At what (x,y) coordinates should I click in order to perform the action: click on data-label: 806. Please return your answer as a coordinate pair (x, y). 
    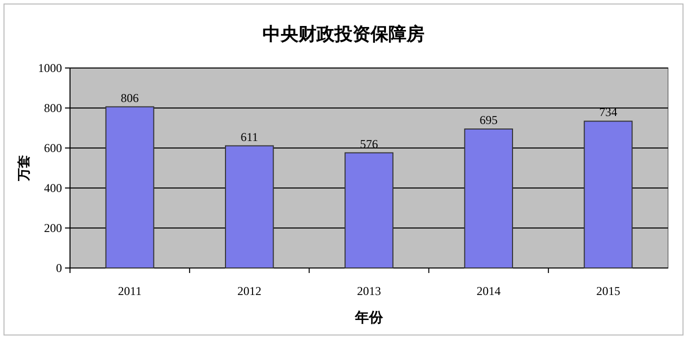
    Looking at the image, I should click on (129, 97).